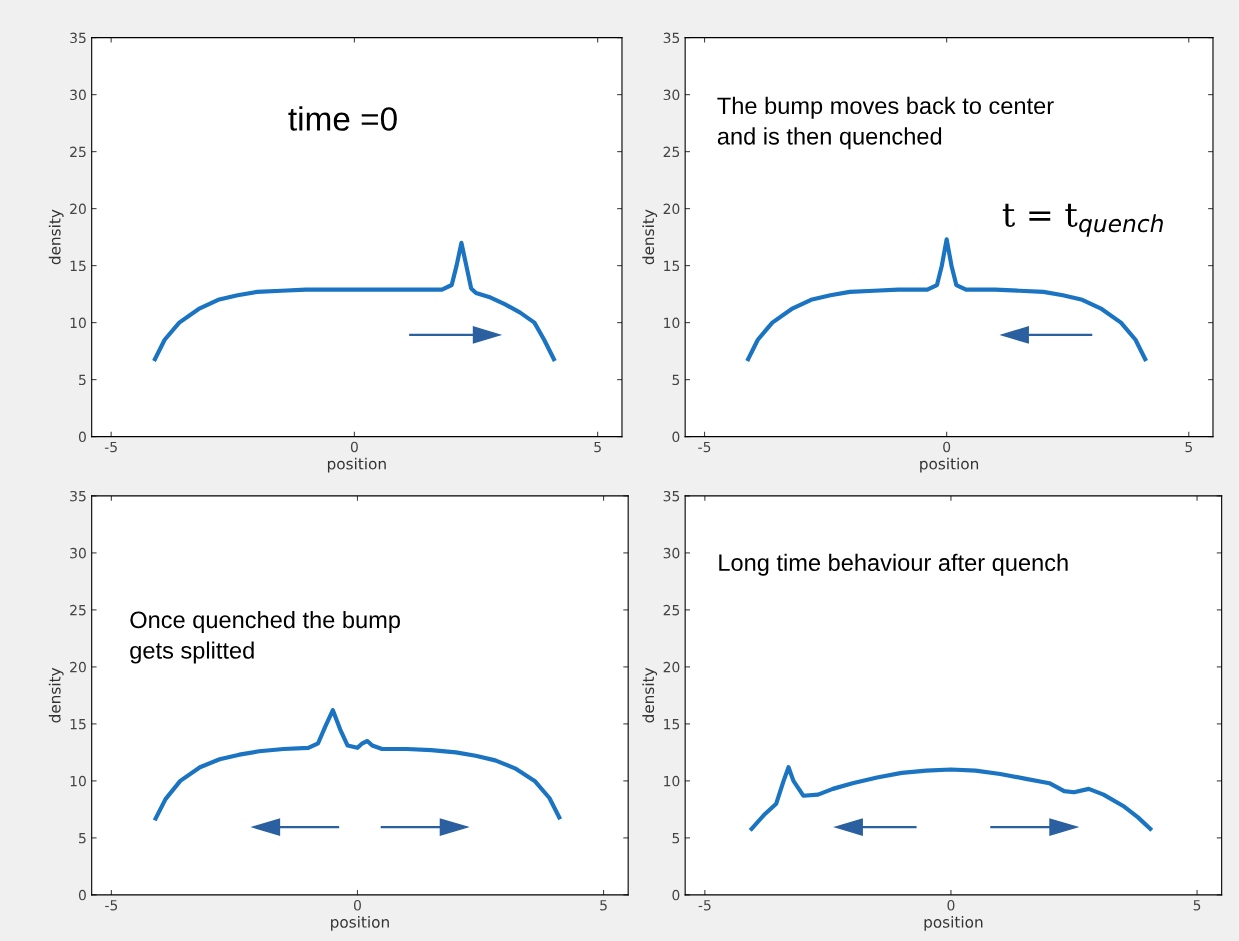 This screenshot has width=1239, height=941. Describe the element at coordinates (885, 123) in the screenshot. I see `annotation: The bump moves back to center and is then quenched` at that location.